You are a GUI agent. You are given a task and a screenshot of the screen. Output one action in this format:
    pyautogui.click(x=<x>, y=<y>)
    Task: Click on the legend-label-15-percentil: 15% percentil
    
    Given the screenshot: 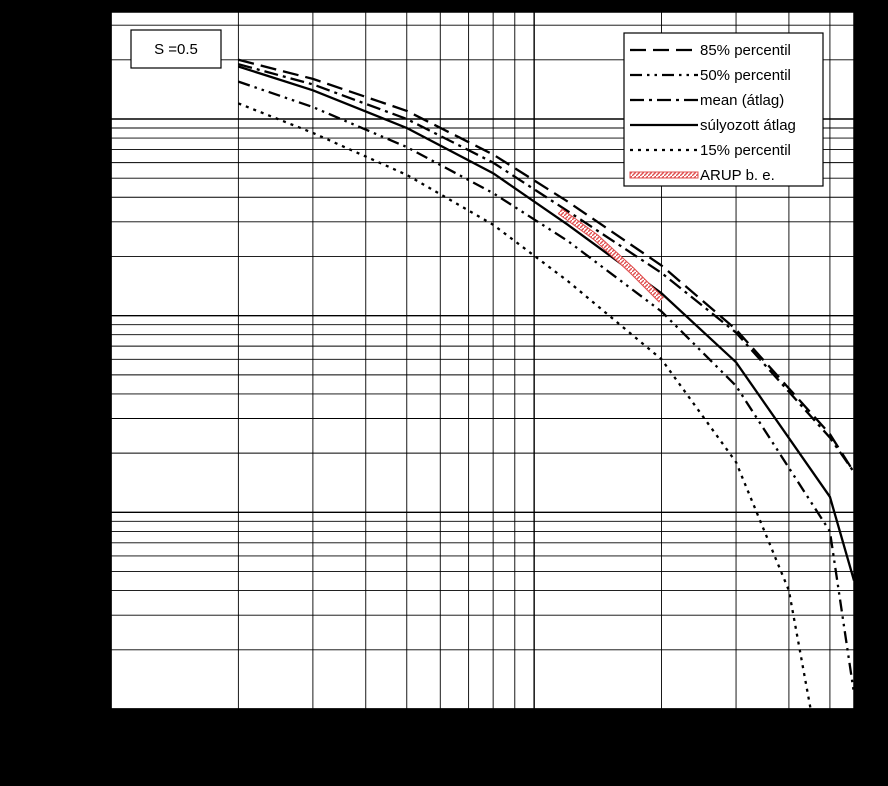 What is the action you would take?
    pyautogui.click(x=745, y=150)
    